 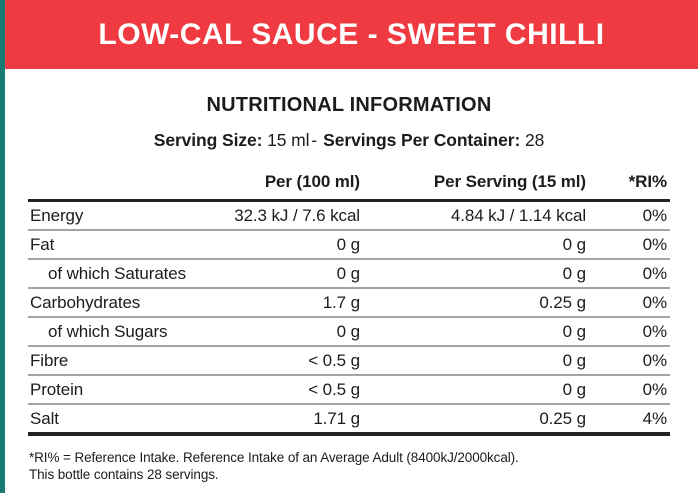 I want to click on nutrient-name: Carbohydrates, so click(x=110, y=303).